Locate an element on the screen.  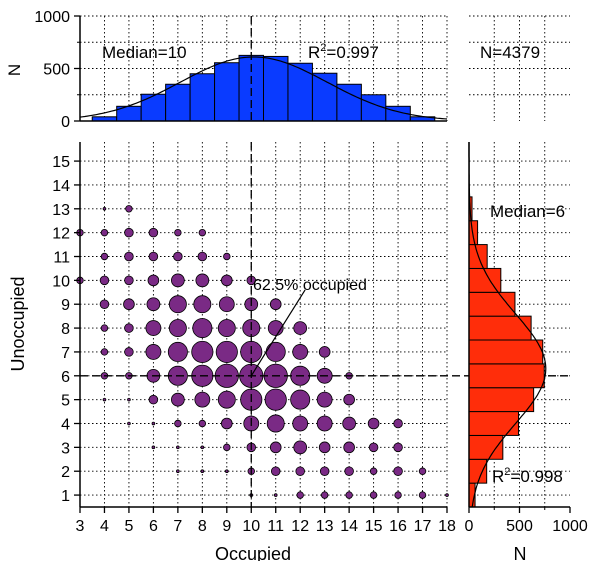
main-y-tick-label: 14 is located at coordinates (61, 186).